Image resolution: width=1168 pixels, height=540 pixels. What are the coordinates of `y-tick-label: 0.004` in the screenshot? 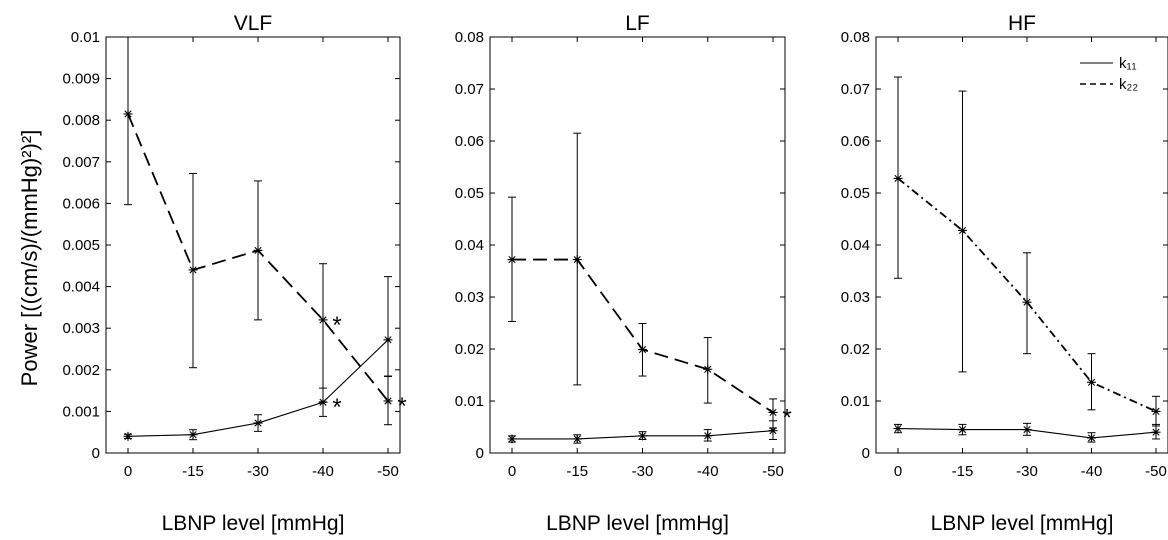 It's located at (81, 287).